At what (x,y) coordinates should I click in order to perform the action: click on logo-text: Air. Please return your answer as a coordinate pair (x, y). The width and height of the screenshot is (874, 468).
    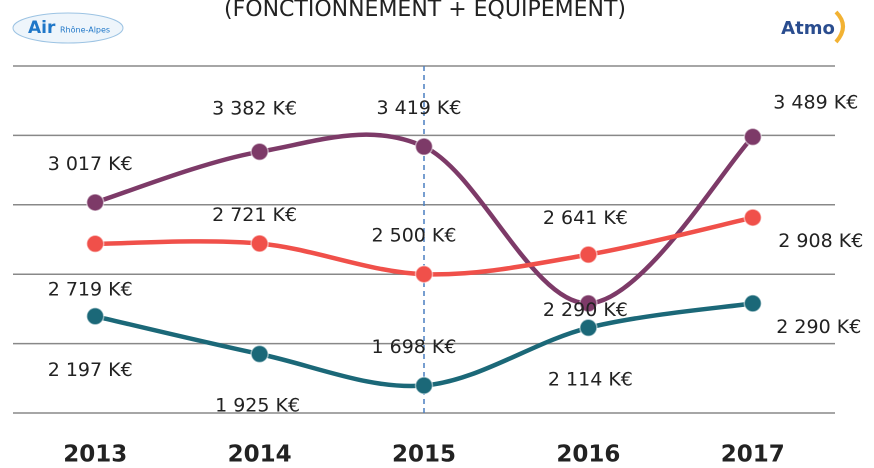
    Looking at the image, I should click on (42, 28).